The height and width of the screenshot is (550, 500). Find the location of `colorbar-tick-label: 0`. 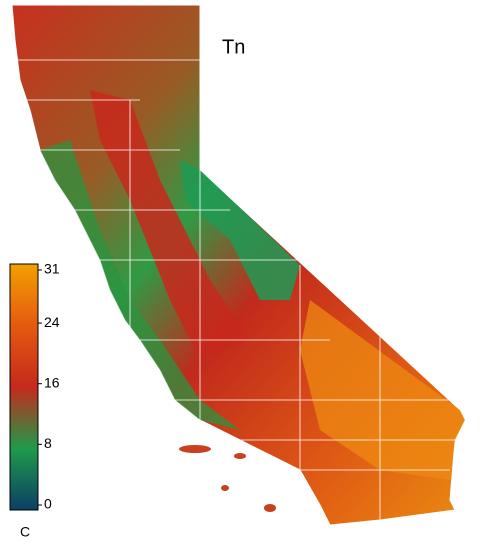

colorbar-tick-label: 0 is located at coordinates (48, 504).